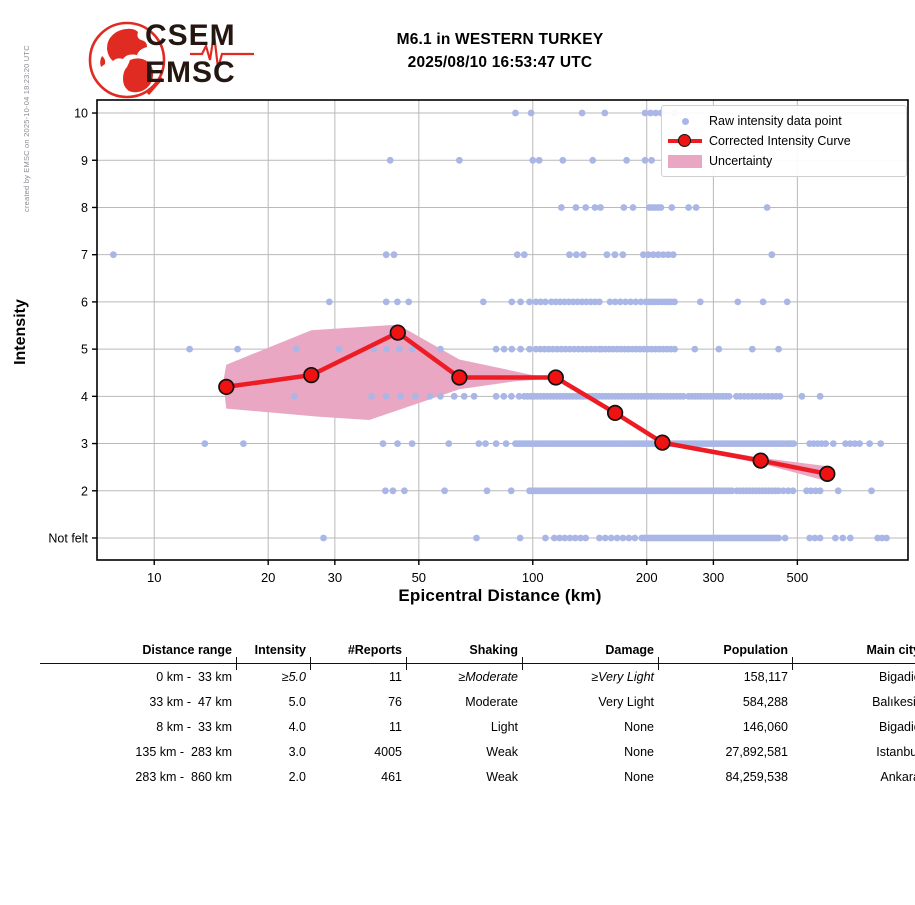 The image size is (915, 905). What do you see at coordinates (897, 676) in the screenshot?
I see `table-cell: Bigadiç` at bounding box center [897, 676].